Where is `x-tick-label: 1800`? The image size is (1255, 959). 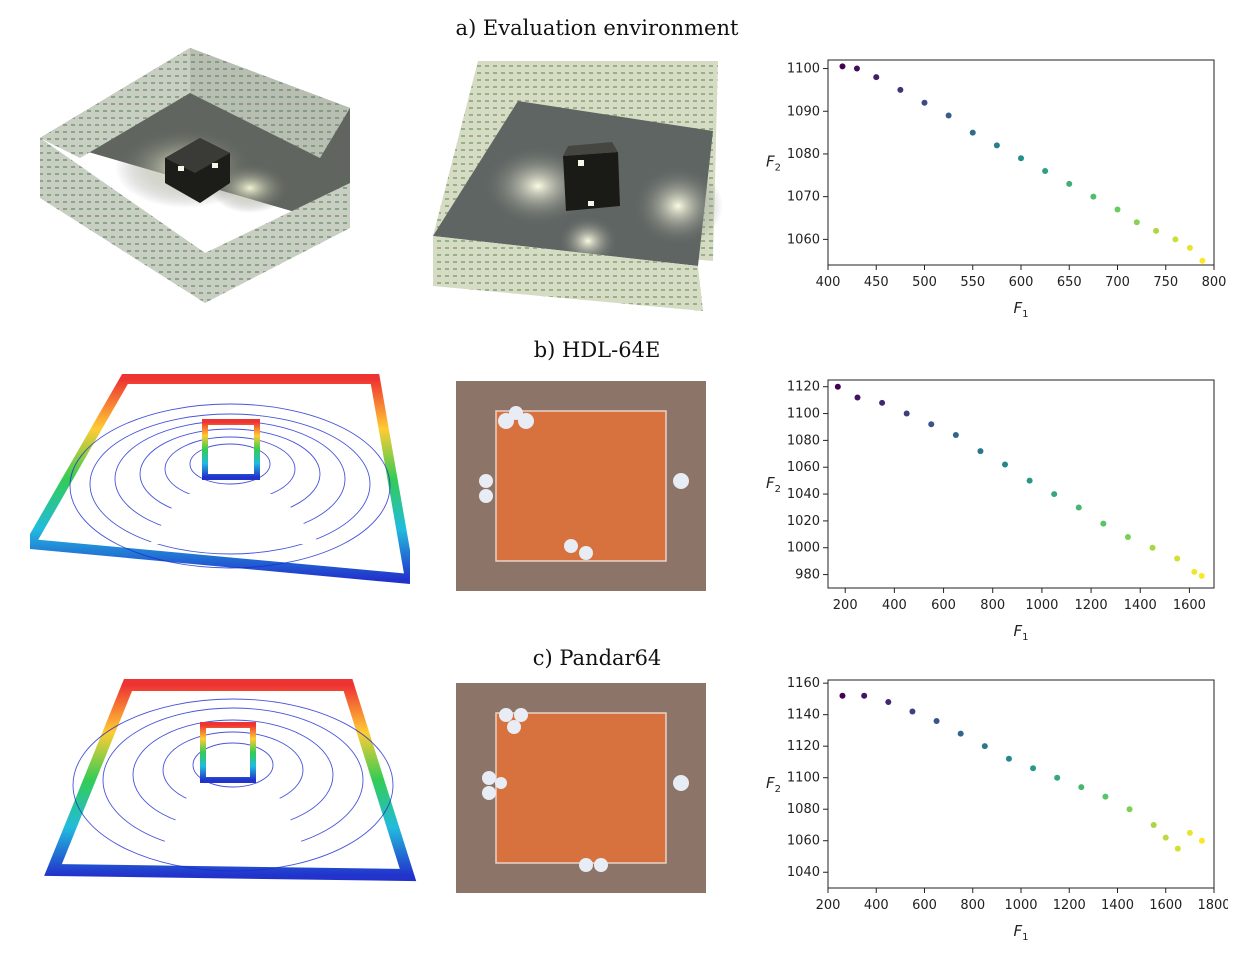 x-tick-label: 1800 is located at coordinates (1212, 905).